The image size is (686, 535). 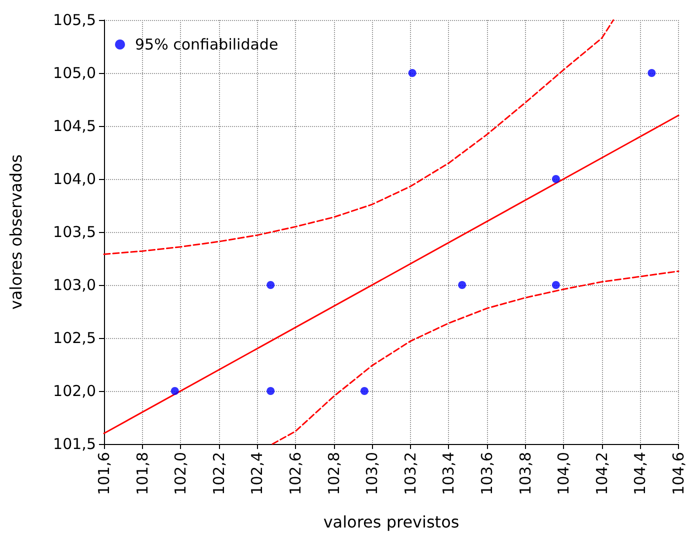 What do you see at coordinates (449, 473) in the screenshot?
I see `x-tick-label: 103,4` at bounding box center [449, 473].